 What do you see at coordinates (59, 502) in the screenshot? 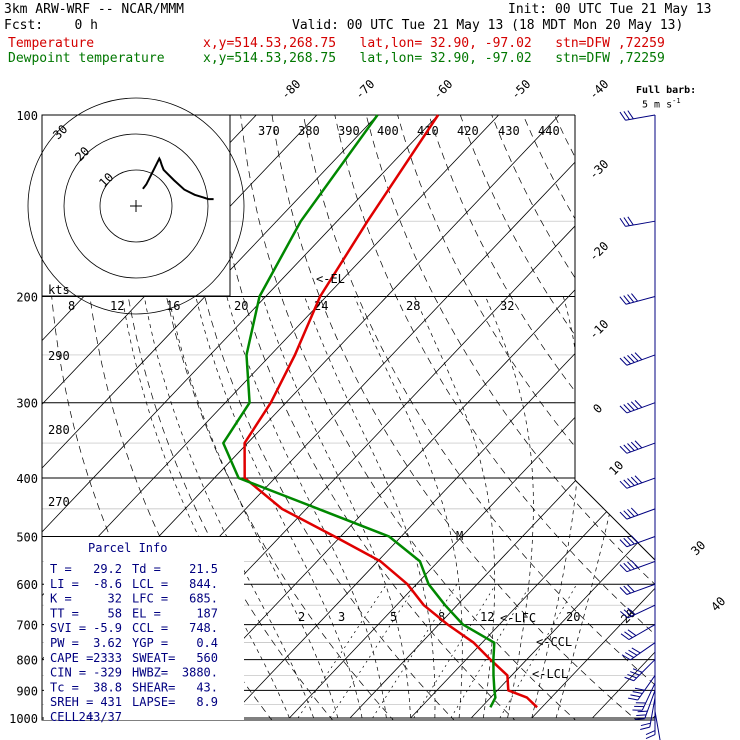
I see `theta-label: 270` at bounding box center [59, 502].